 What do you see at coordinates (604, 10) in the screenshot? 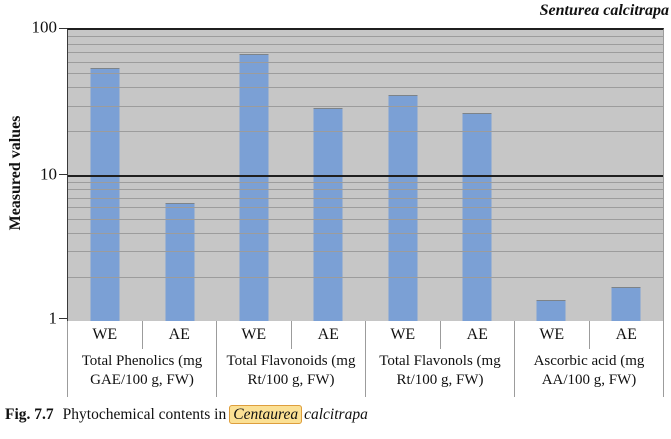
I see `chart-title: Senturea calcitrapa` at bounding box center [604, 10].